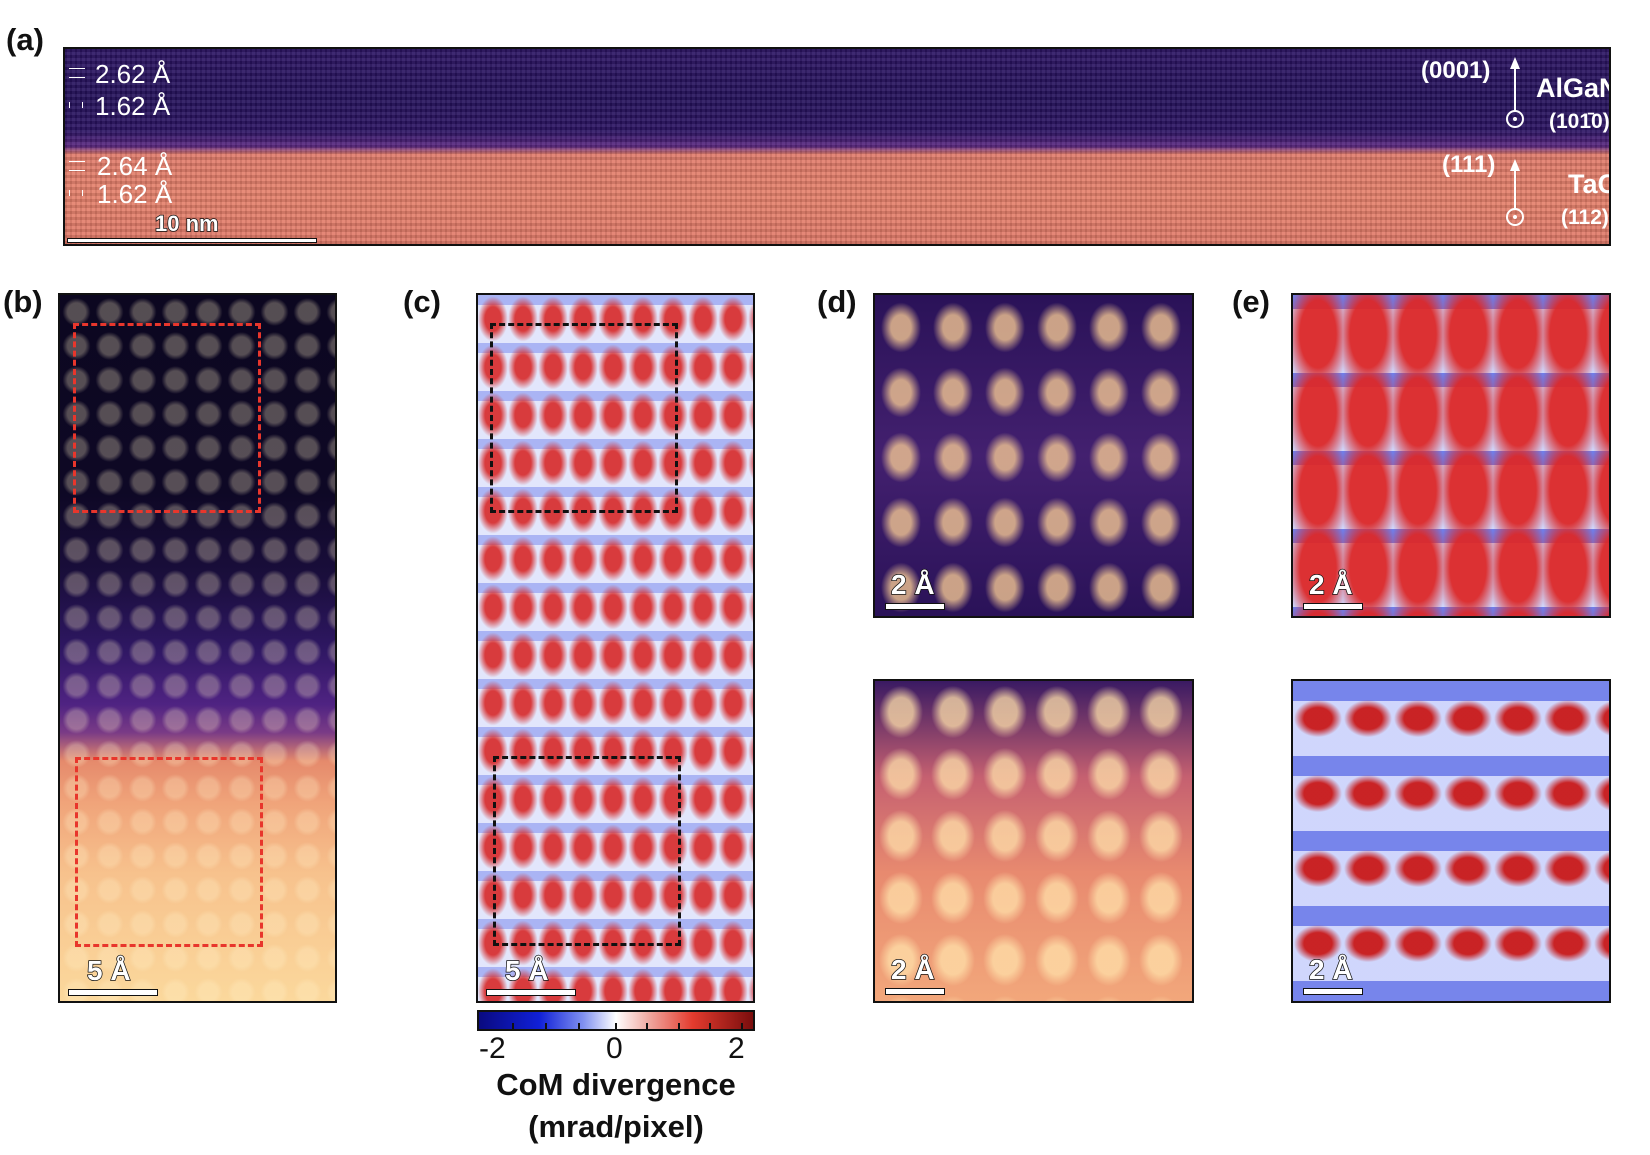  Describe the element at coordinates (616, 1106) in the screenshot. I see `colorbar-title: CoM divergence (mrad/pixel)` at that location.